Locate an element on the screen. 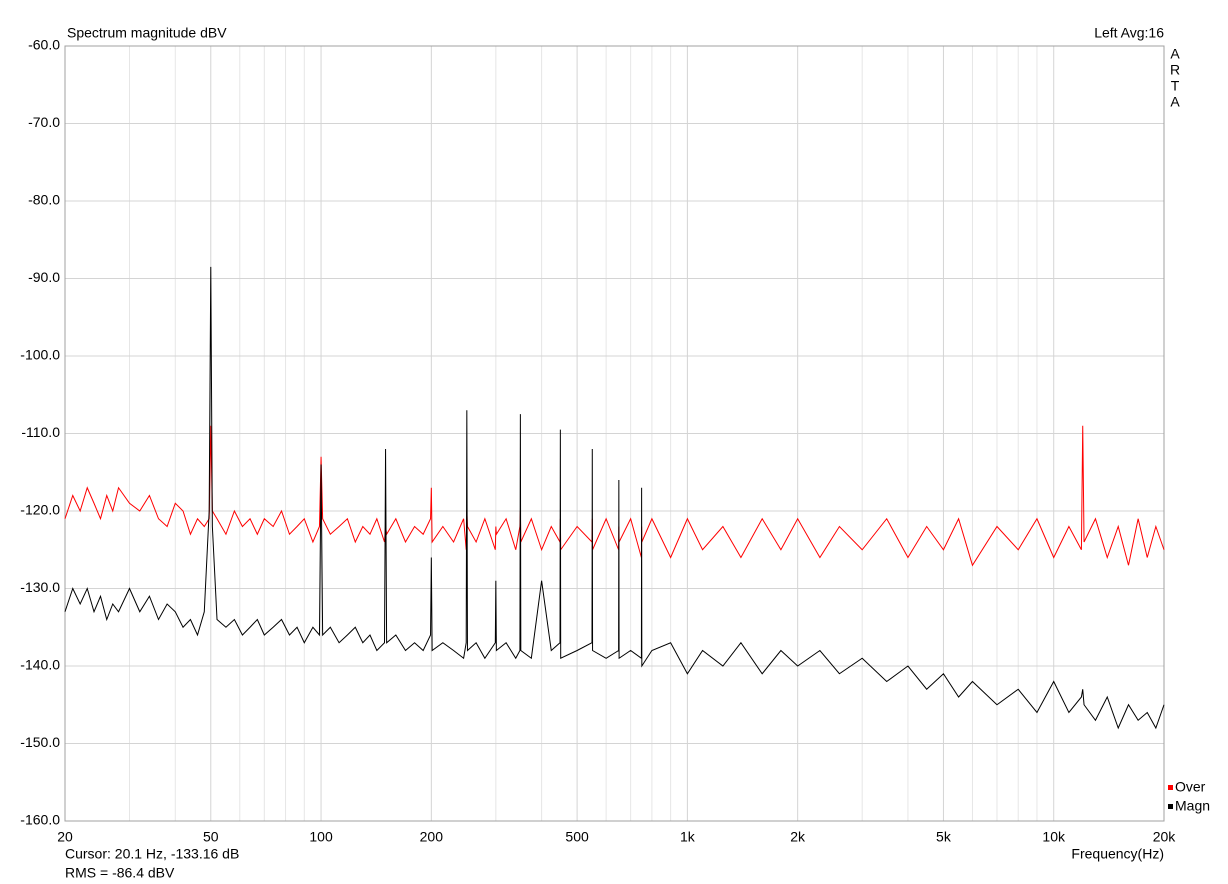 This screenshot has width=1228, height=884. legend-label: Over is located at coordinates (1190, 787).